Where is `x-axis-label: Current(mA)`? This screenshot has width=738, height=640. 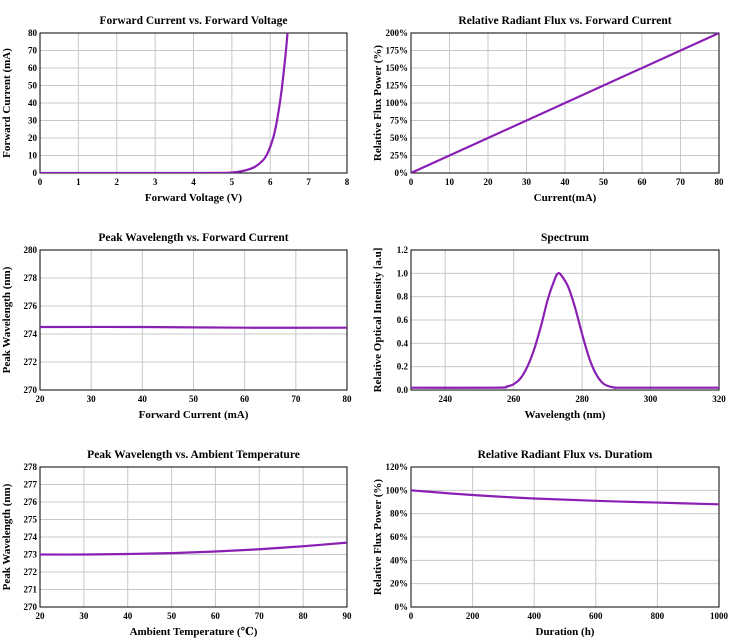
x-axis-label: Current(mA) is located at coordinates (565, 198).